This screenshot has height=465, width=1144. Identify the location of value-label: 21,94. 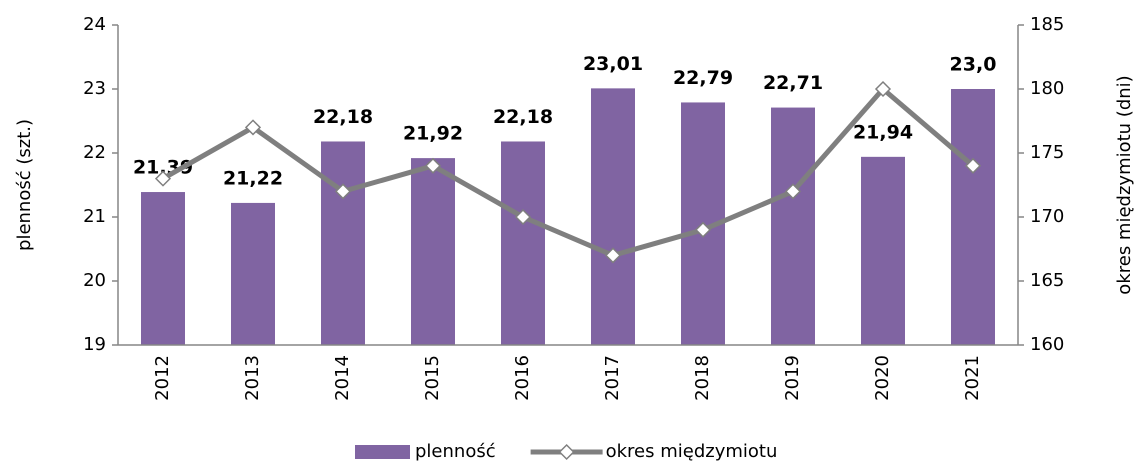
(883, 132).